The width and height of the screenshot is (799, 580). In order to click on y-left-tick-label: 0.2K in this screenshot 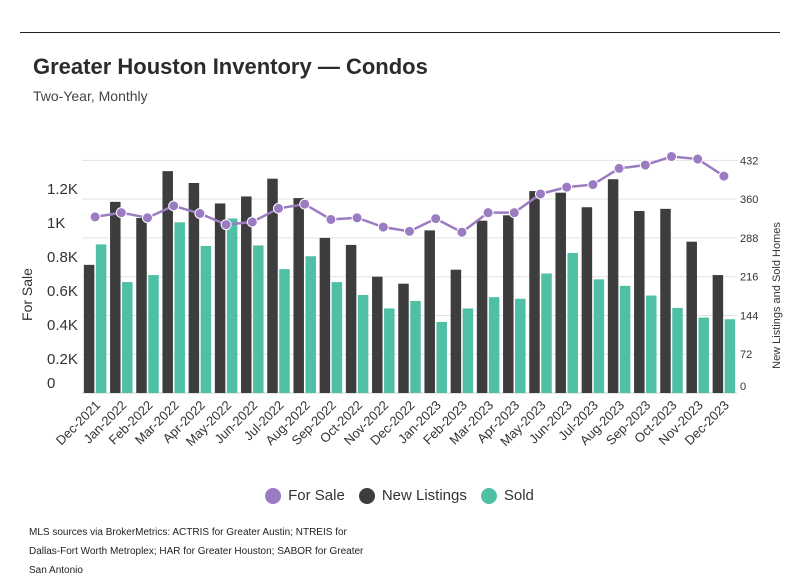, I will do `click(62, 359)`.